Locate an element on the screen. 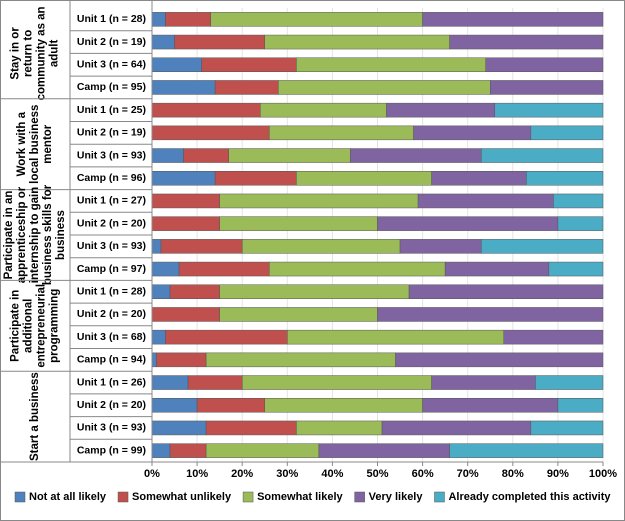 The height and width of the screenshot is (521, 625). group-label: apprenticeship or is located at coordinates (22, 234).